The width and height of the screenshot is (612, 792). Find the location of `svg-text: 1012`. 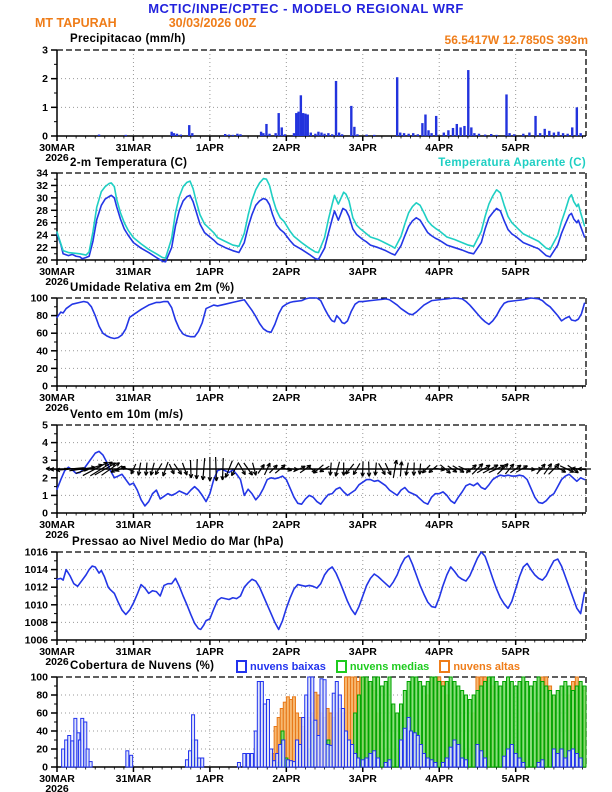

svg-text: 1012 is located at coordinates (37, 588).